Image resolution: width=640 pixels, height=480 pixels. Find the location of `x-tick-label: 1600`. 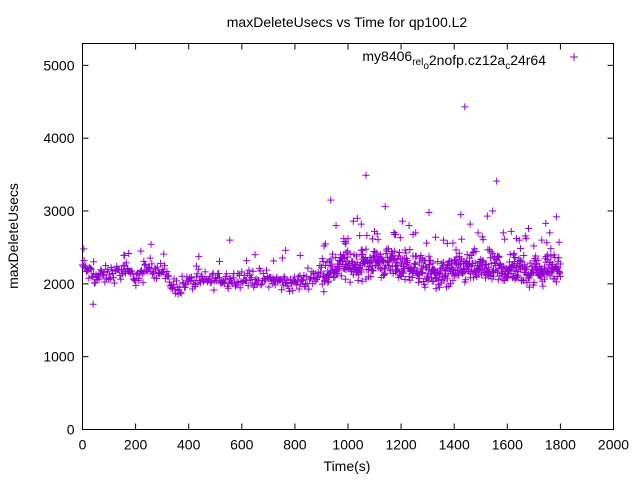

x-tick-label: 1600 is located at coordinates (507, 445).